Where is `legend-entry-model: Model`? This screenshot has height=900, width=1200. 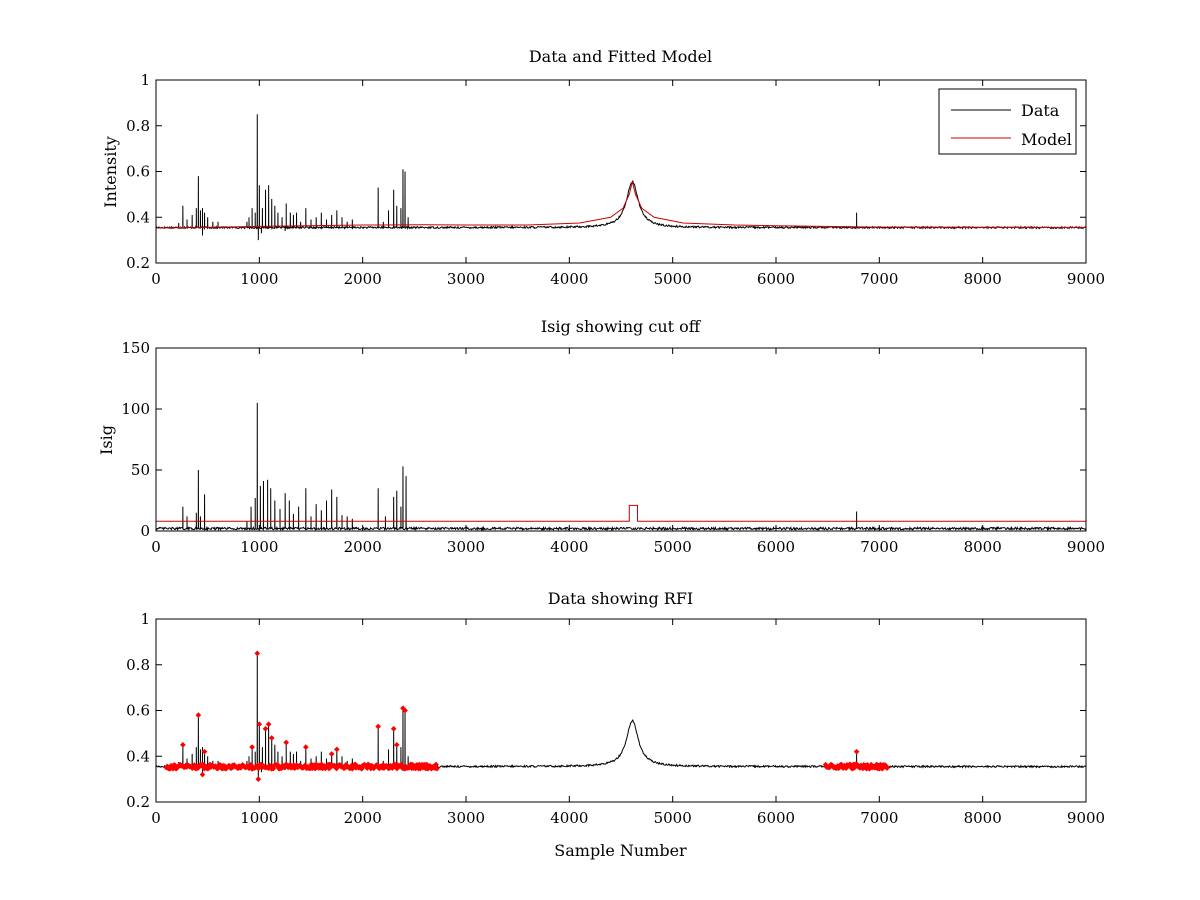
legend-entry-model: Model is located at coordinates (1046, 139).